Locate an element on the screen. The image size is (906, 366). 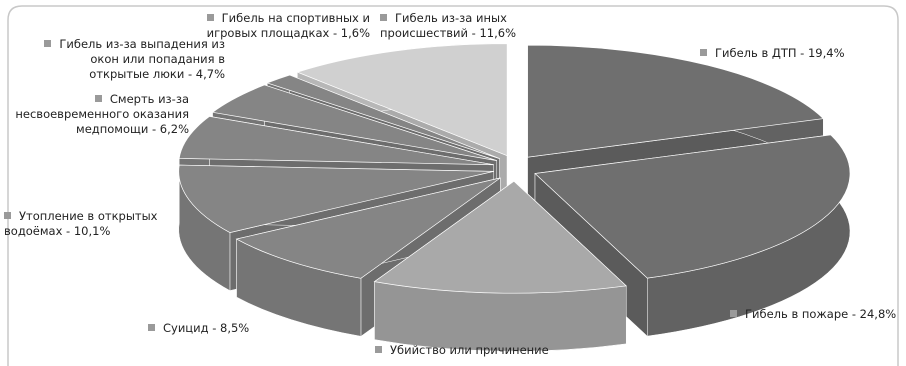
legend-label: Утопление в открытых водоёмах - 10,1% is located at coordinates (86, 224).